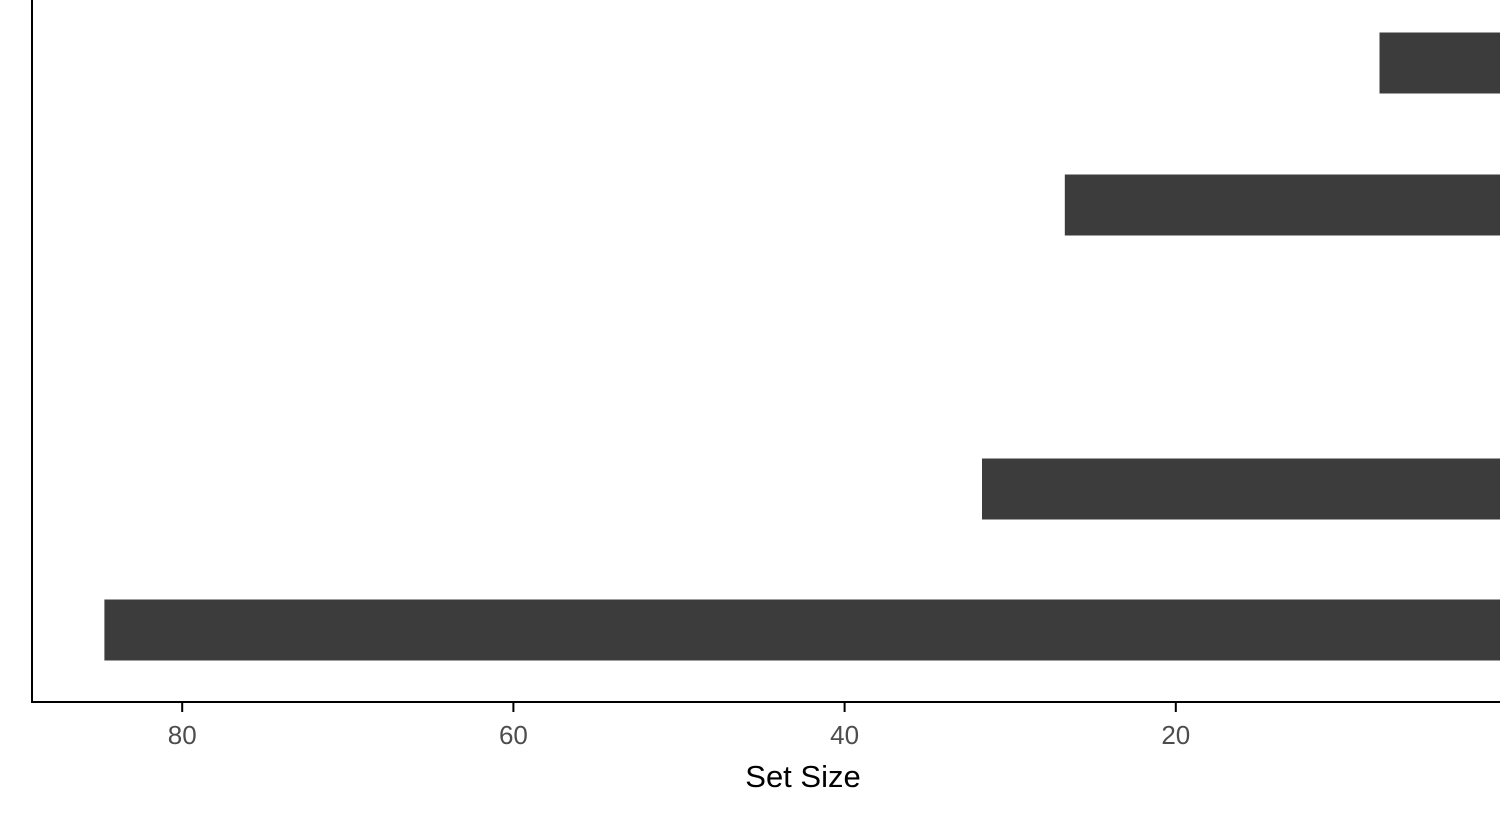  I want to click on x-tick-label: 60, so click(513, 735).